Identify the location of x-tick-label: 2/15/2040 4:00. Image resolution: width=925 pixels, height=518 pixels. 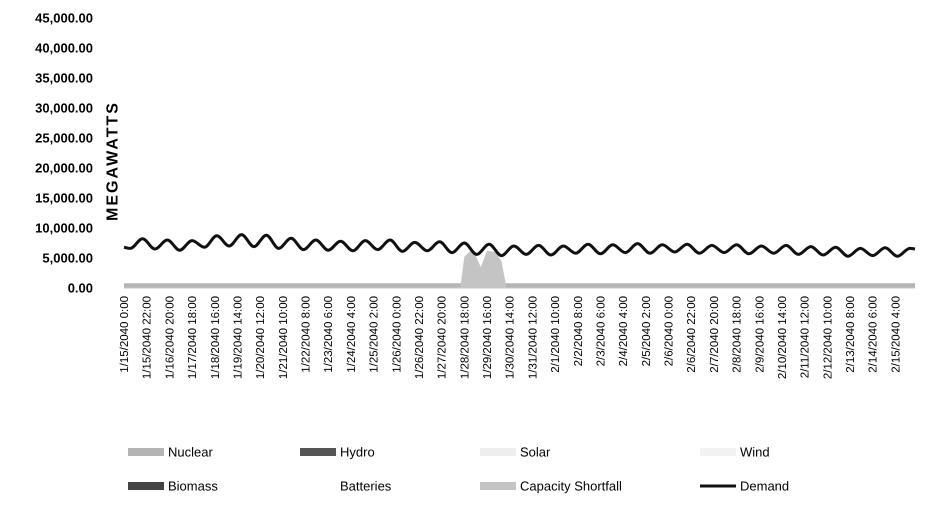
(896, 334).